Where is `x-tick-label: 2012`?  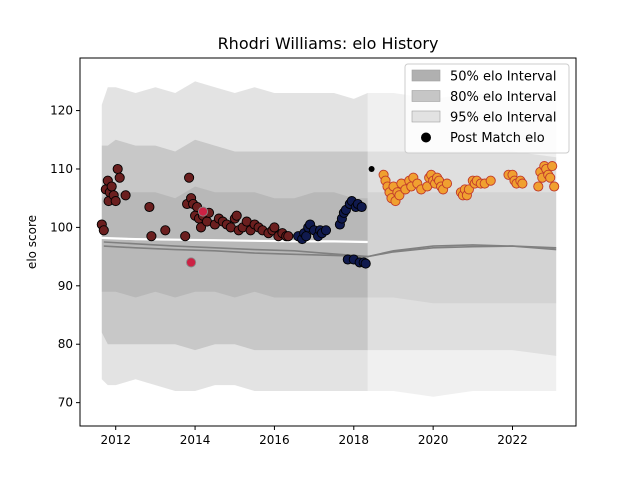 x-tick-label: 2012 is located at coordinates (115, 440).